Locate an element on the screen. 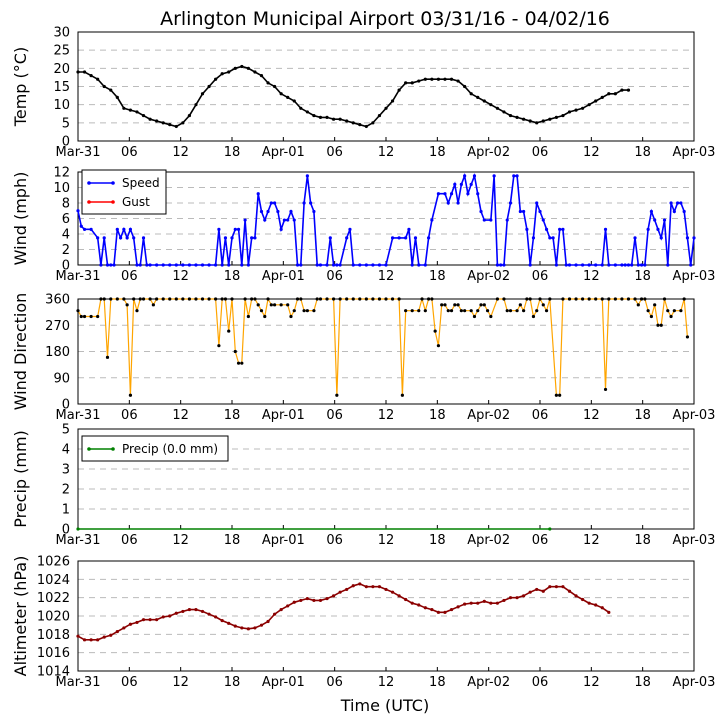 This screenshot has width=724, height=725. y-tick-label: 30 is located at coordinates (61, 33).